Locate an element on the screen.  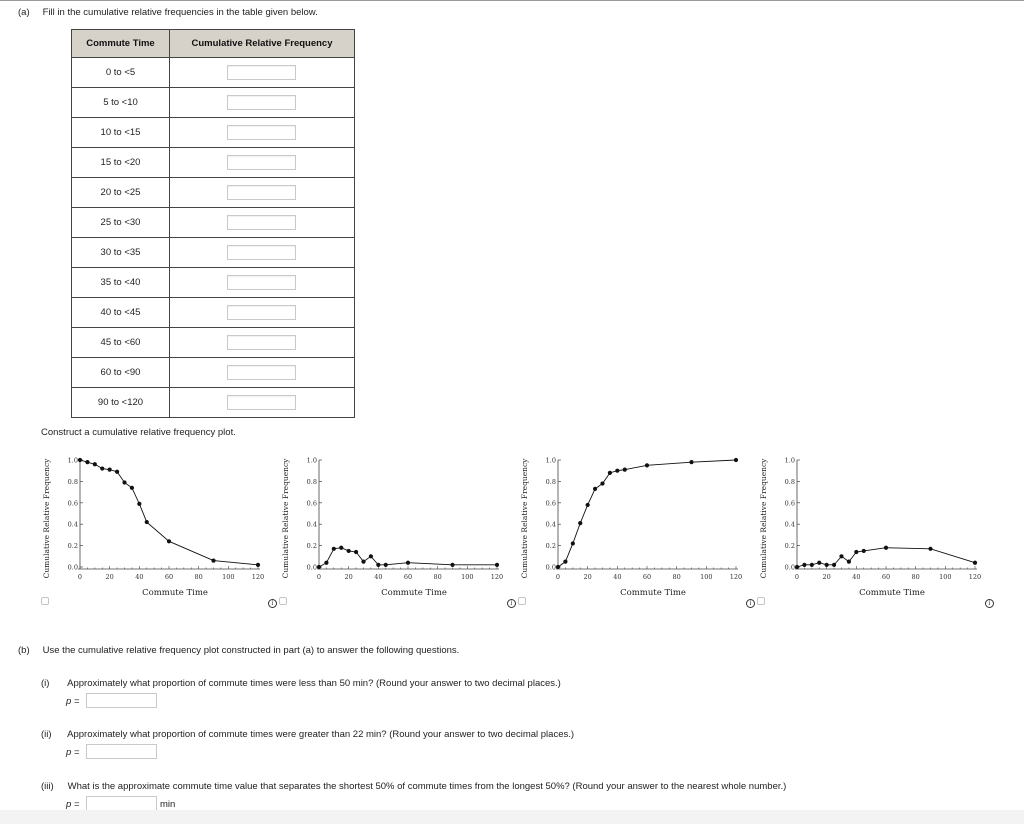
bottom-band is located at coordinates (512, 817).